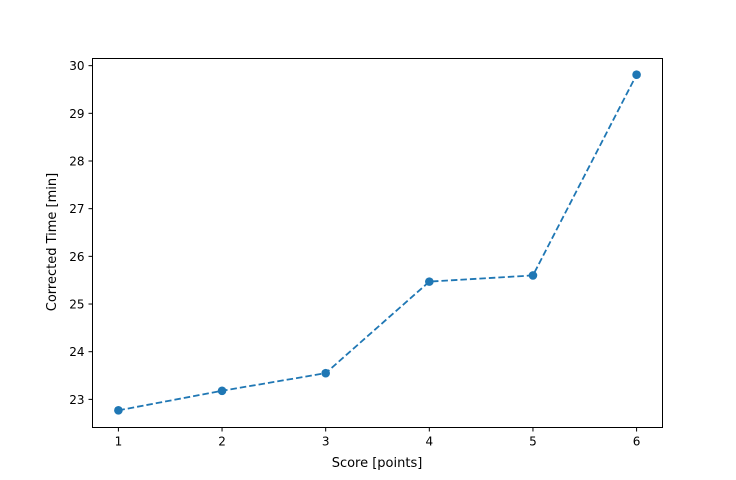 The image size is (736, 480). Describe the element at coordinates (378, 438) in the screenshot. I see `x-axis: 1 2 3 4 5 6` at that location.